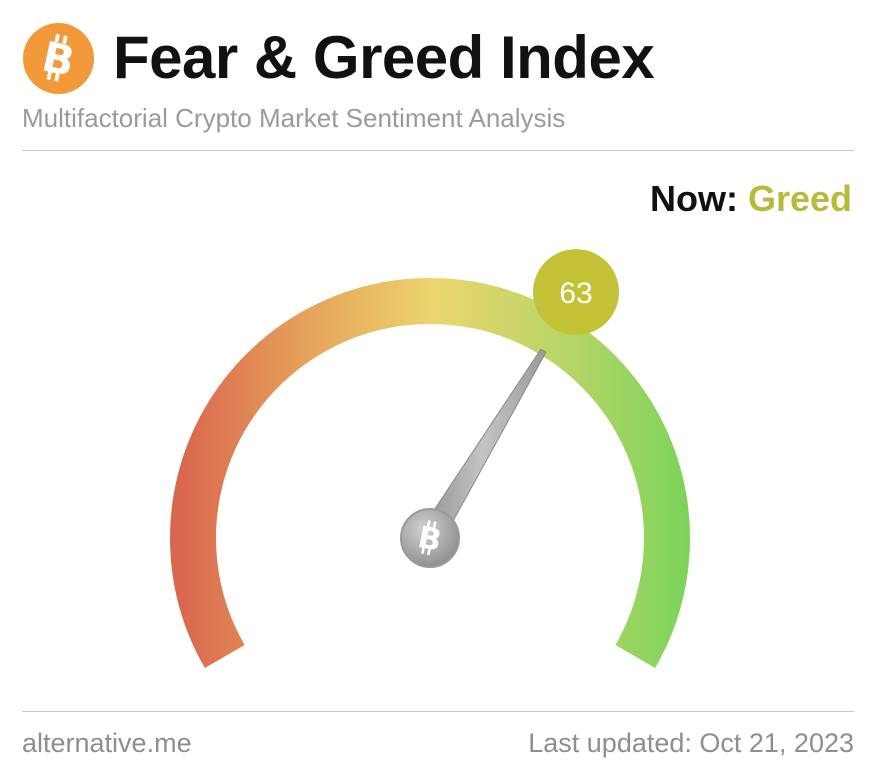 This screenshot has height=780, width=870. I want to click on sentiment-classification: Greed, so click(799, 198).